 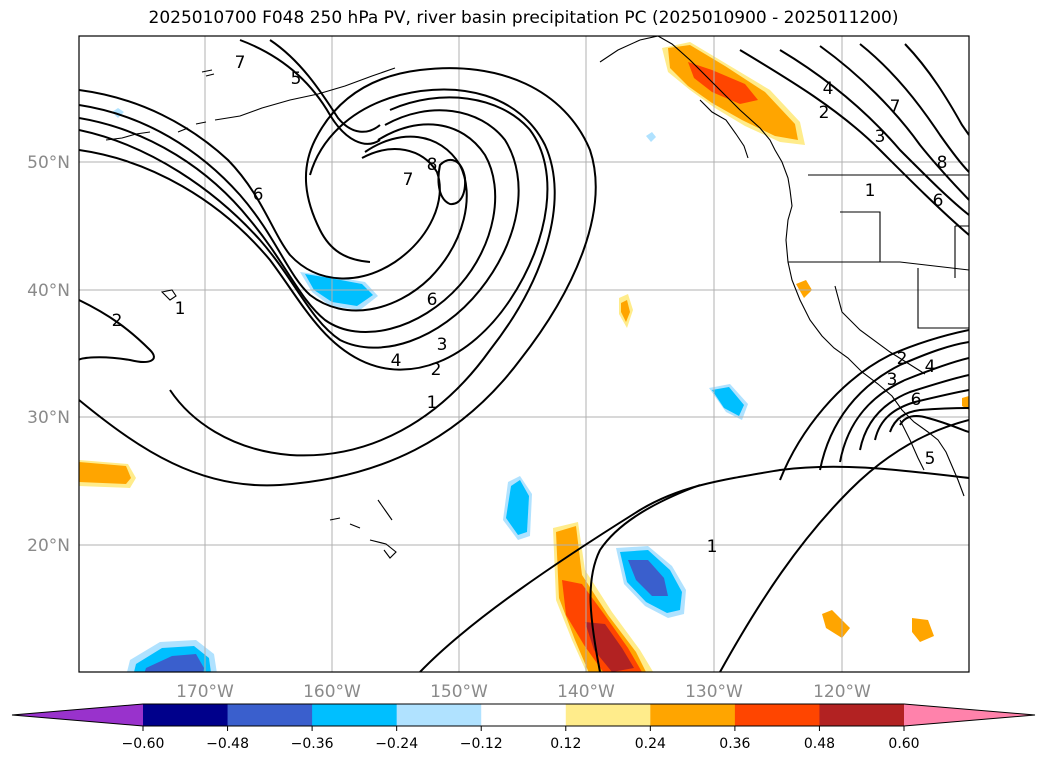 I want to click on pv-contour-se6, so click(x=921, y=415).